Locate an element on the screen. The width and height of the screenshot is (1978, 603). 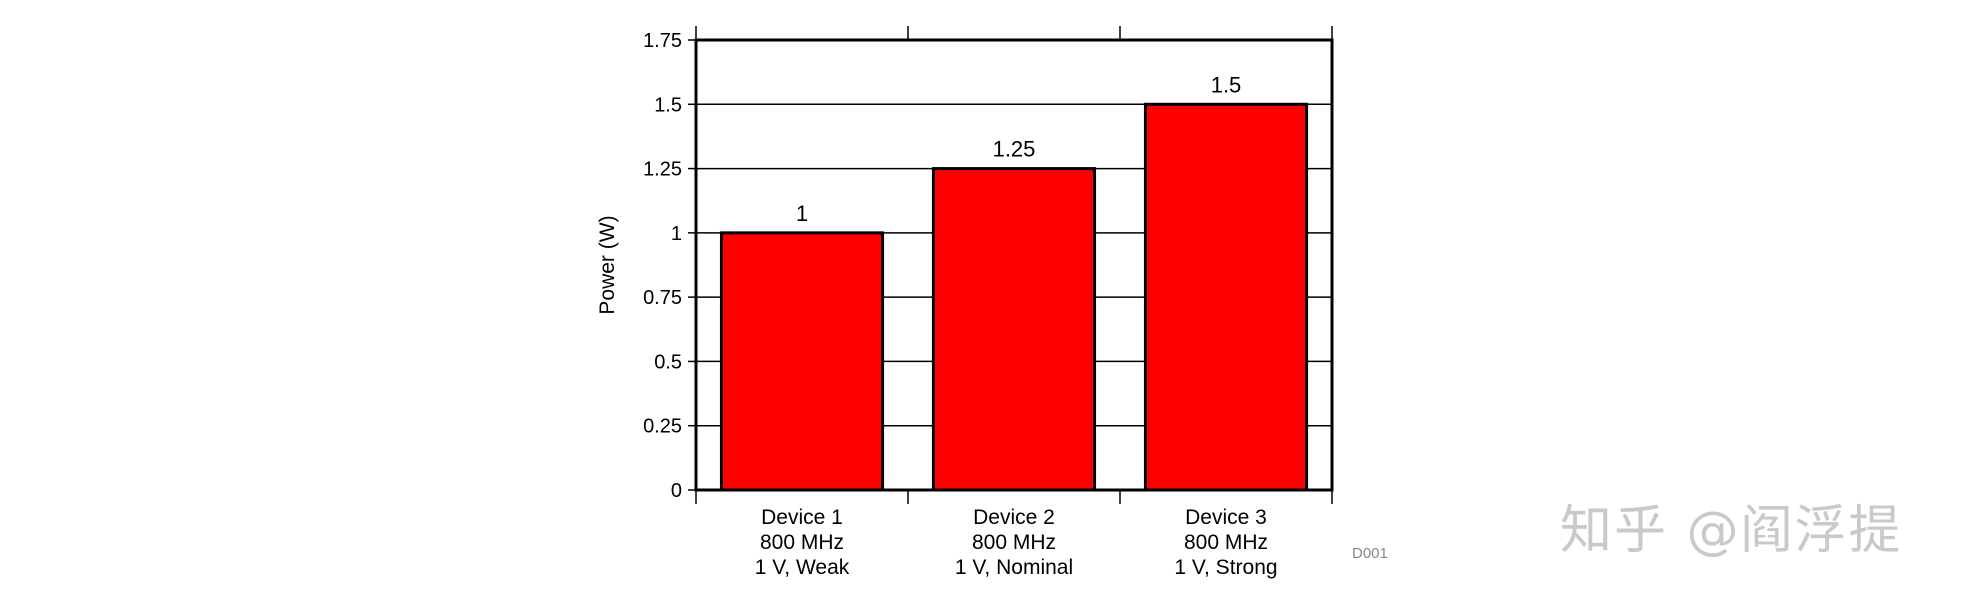
data-label: 1.5 is located at coordinates (1226, 84).